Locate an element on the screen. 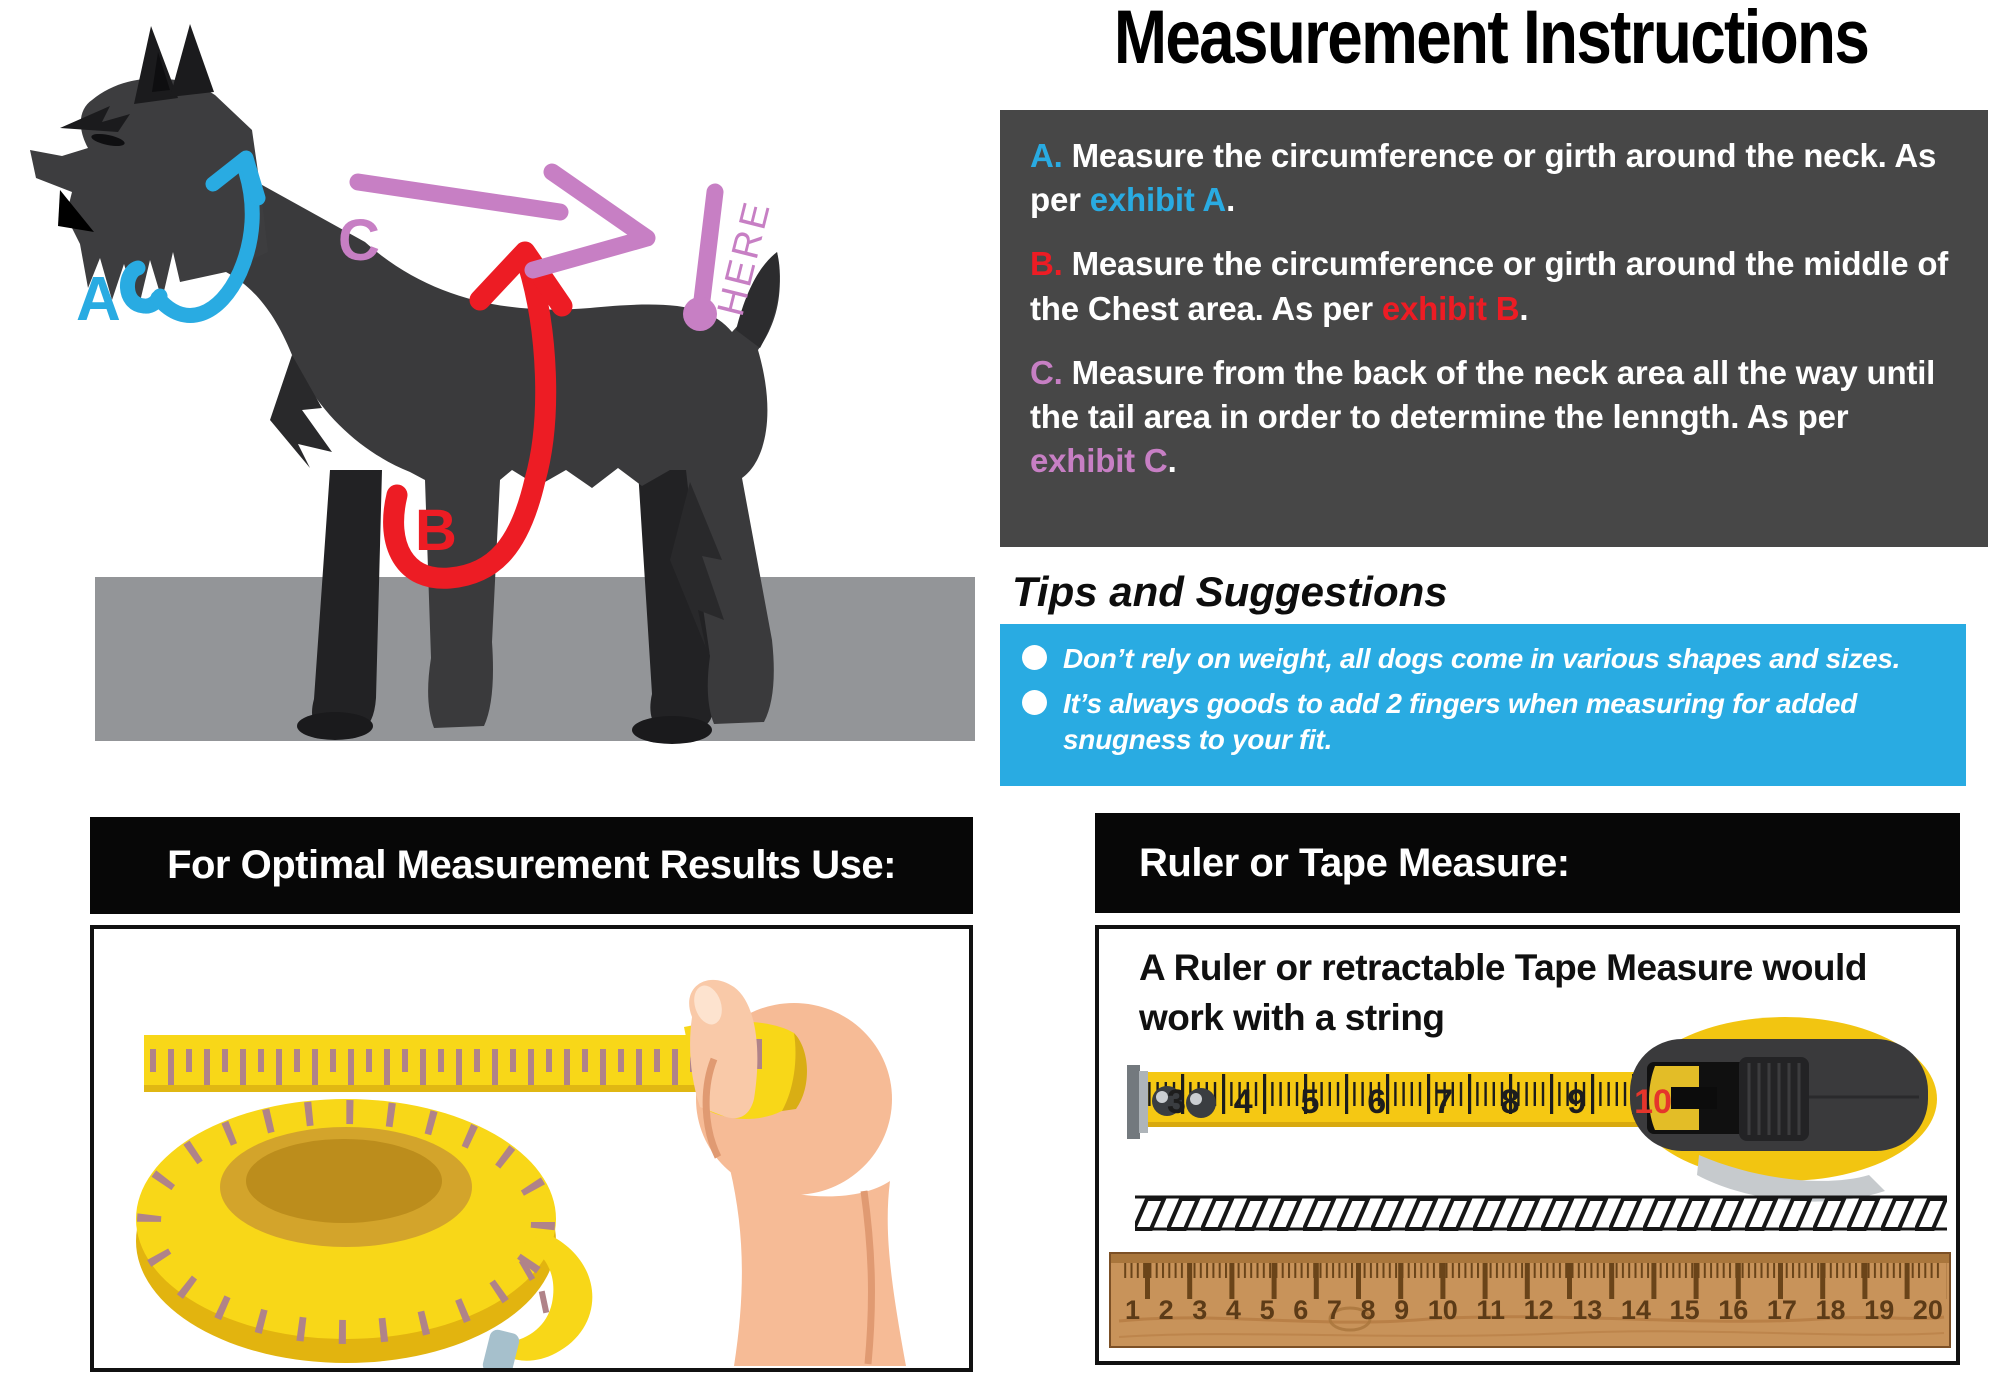  dog-fur-accents is located at coordinates (497, 501).